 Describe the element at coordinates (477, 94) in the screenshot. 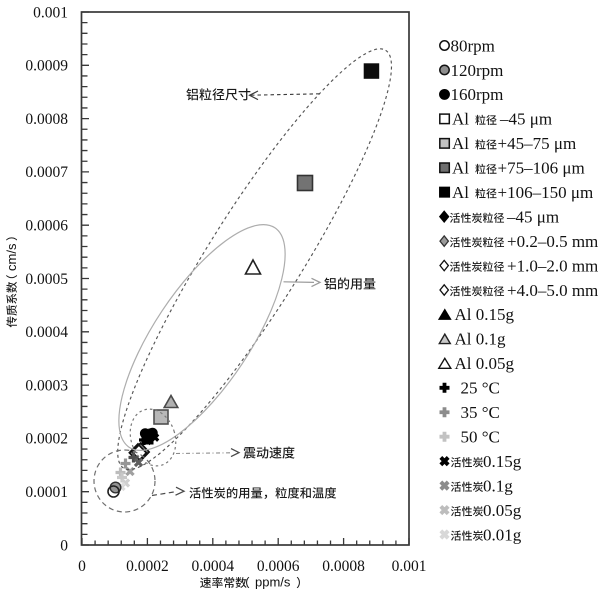

I see `svg-text: 160rpm` at that location.